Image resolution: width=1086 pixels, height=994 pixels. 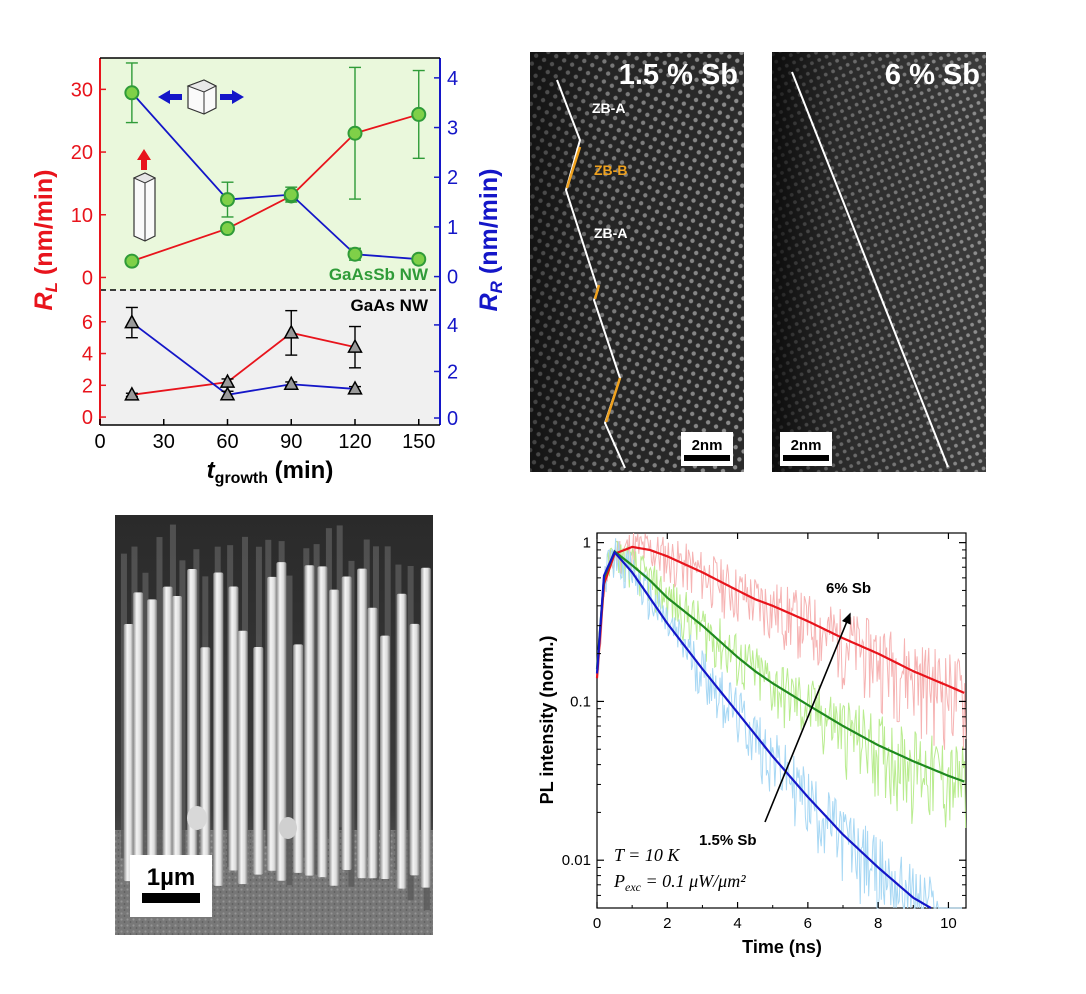 What do you see at coordinates (170, 97) in the screenshot?
I see `radial-arrow-left-icon` at bounding box center [170, 97].